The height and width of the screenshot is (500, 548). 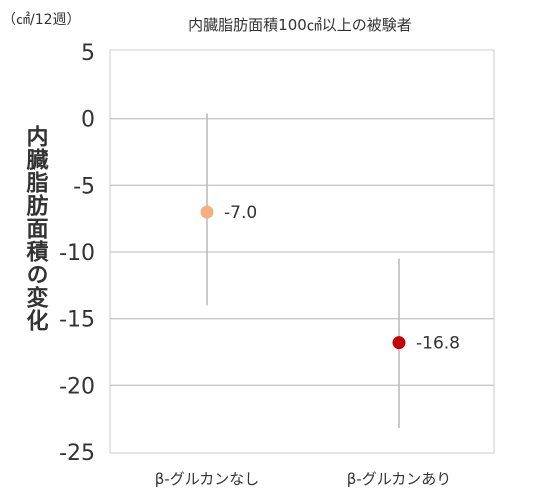 I want to click on y-tick-label: -5, so click(x=84, y=186).